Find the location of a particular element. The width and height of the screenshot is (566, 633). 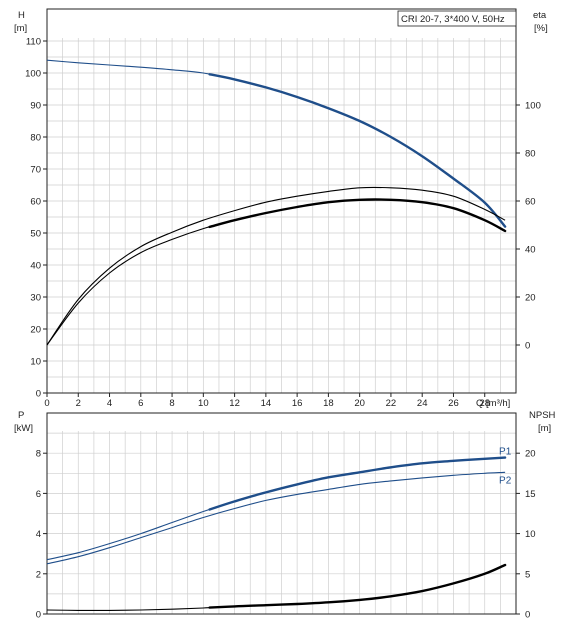

upper-x-tick-label: 4 is located at coordinates (109, 403).